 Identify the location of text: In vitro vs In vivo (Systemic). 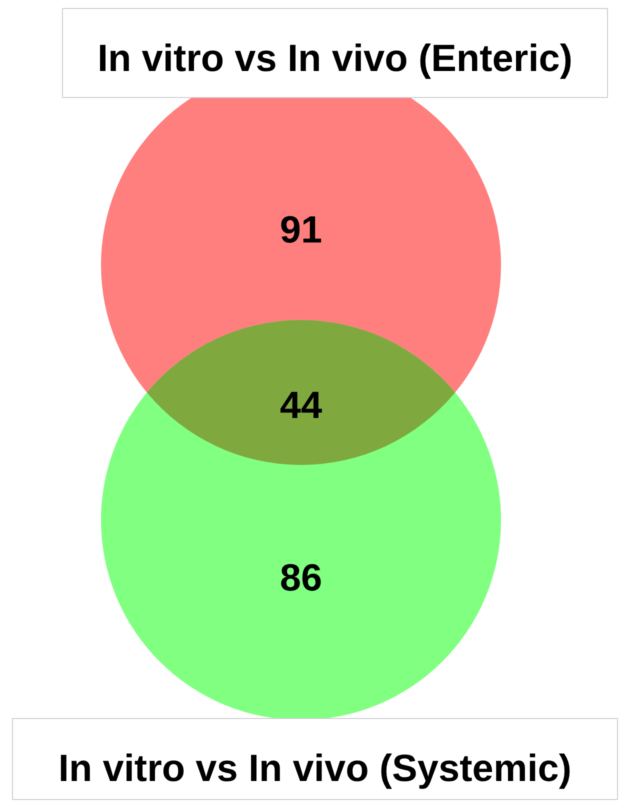
(315, 759).